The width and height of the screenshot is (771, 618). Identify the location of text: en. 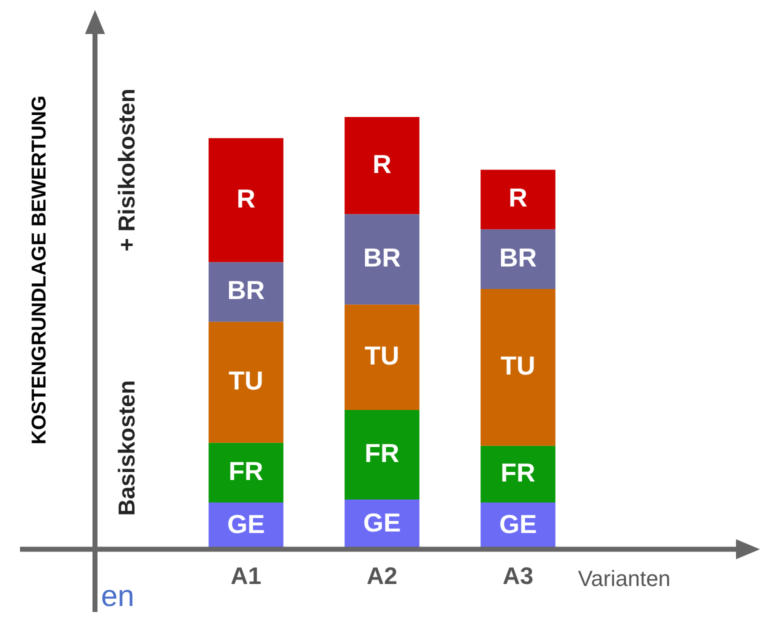
(117, 597).